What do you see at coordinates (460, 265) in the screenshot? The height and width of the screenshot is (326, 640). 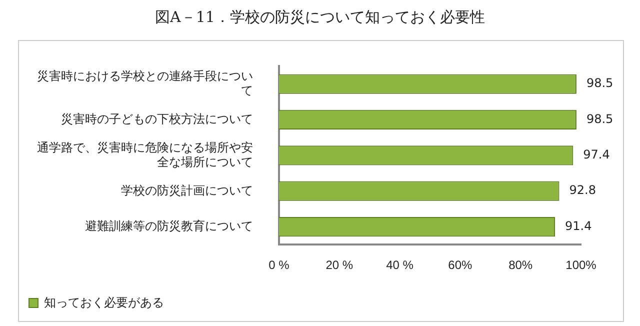 I see `x-tick-label: 60%` at bounding box center [460, 265].